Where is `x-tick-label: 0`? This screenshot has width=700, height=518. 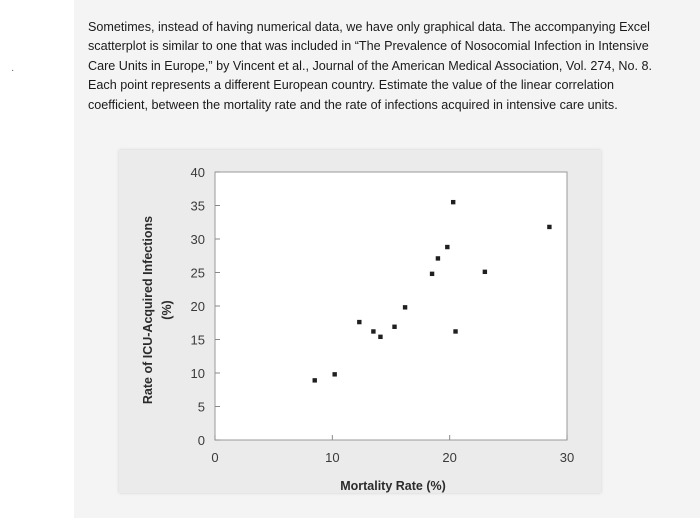 x-tick-label: 0 is located at coordinates (214, 457).